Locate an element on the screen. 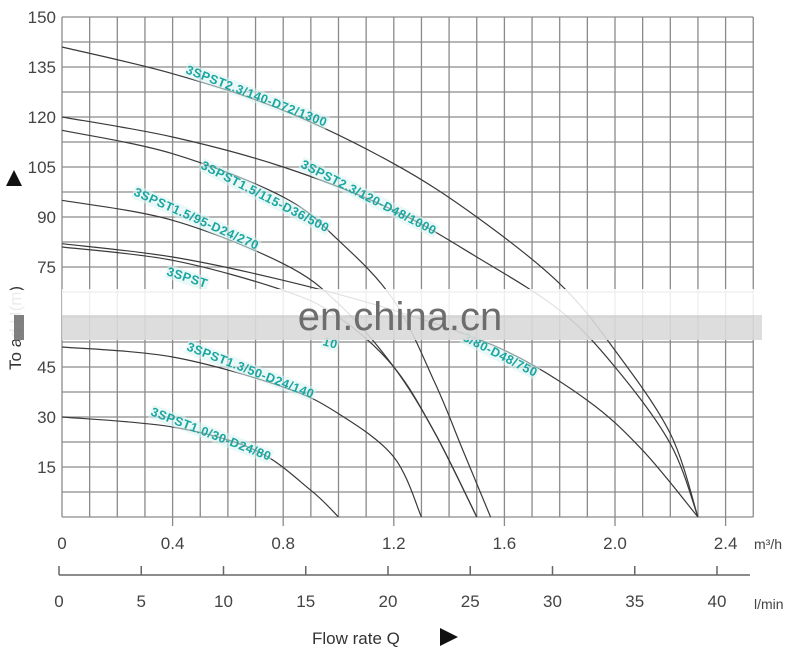 The image size is (800, 664). y-tick-label: 45 is located at coordinates (46, 367).